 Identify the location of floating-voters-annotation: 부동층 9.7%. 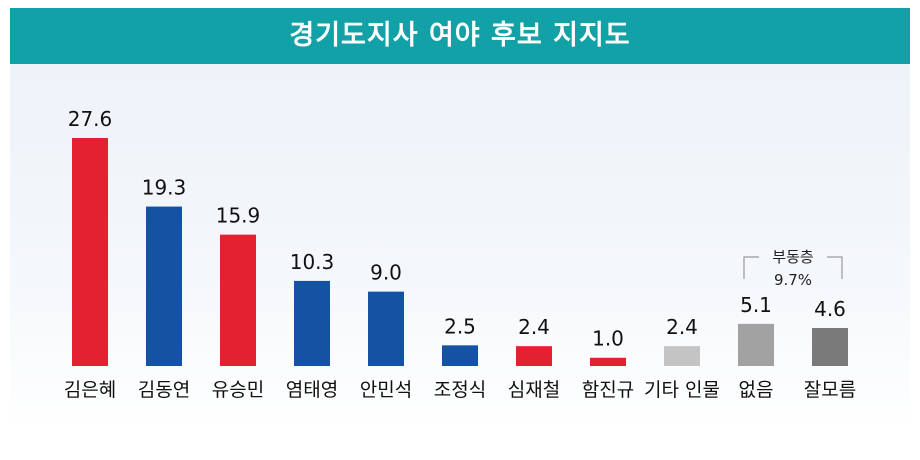
(793, 268).